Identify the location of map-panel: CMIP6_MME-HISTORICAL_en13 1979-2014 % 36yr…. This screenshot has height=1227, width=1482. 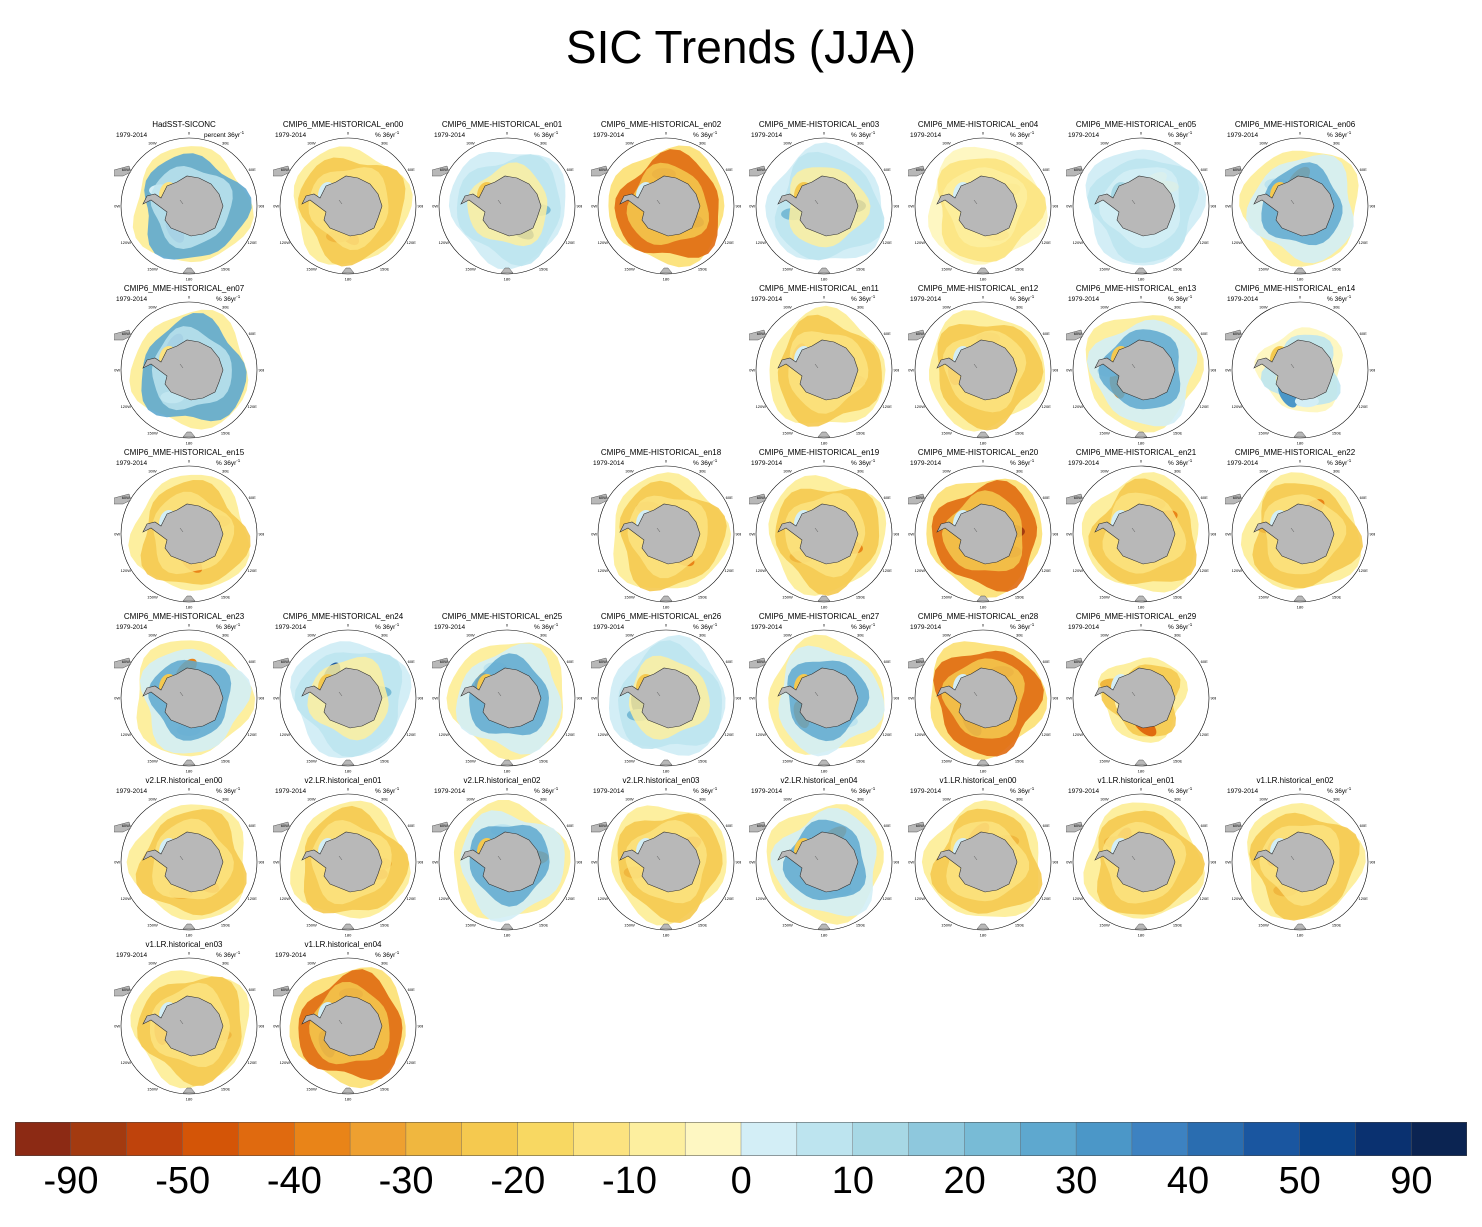
(1144, 365).